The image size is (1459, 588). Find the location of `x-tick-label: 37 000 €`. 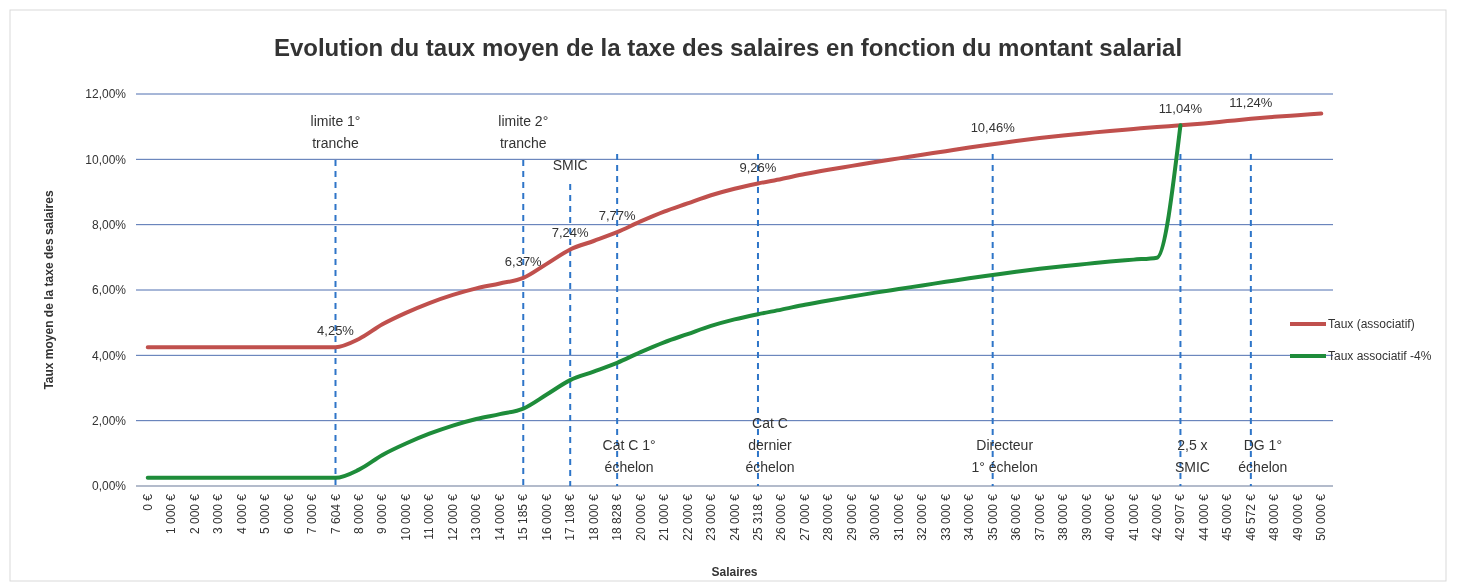

x-tick-label: 37 000 € is located at coordinates (1039, 517).